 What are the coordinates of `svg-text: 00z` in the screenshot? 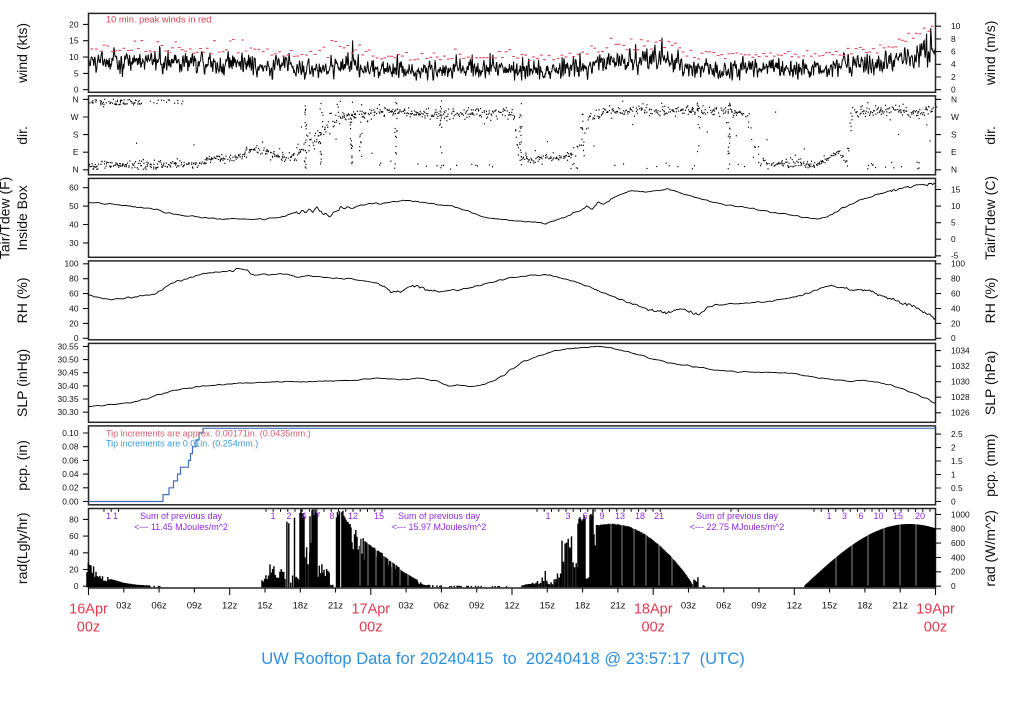 It's located at (935, 628).